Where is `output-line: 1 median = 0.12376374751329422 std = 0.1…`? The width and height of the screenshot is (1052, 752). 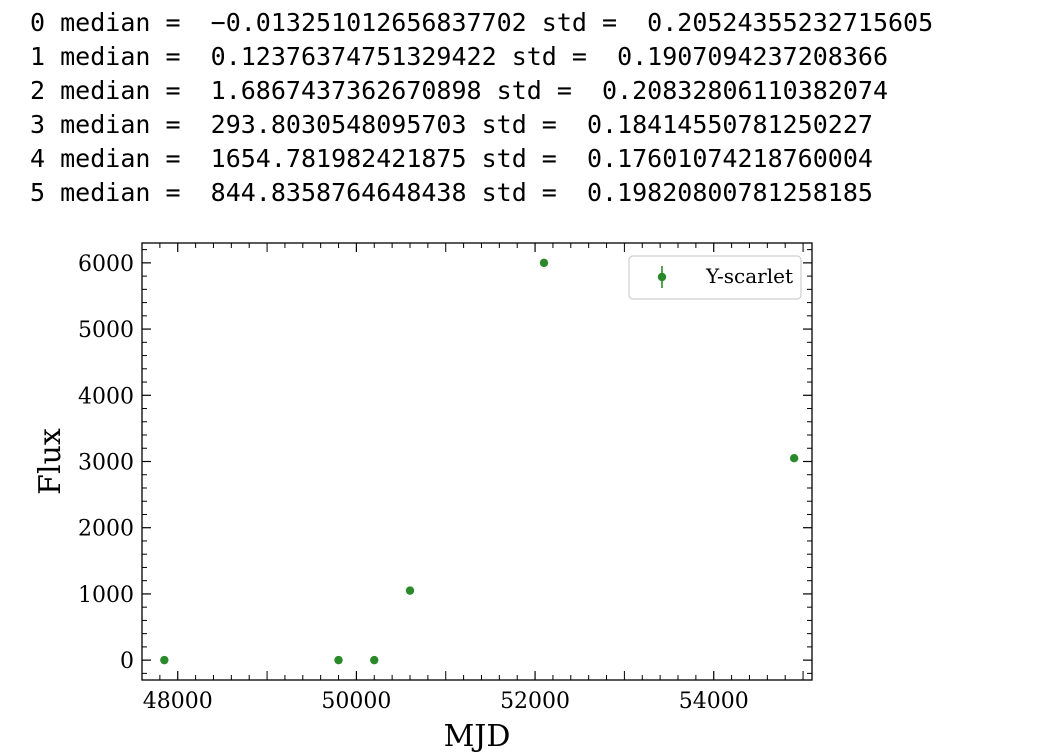 output-line: 1 median = 0.12376374751329422 std = 0.1… is located at coordinates (481, 57).